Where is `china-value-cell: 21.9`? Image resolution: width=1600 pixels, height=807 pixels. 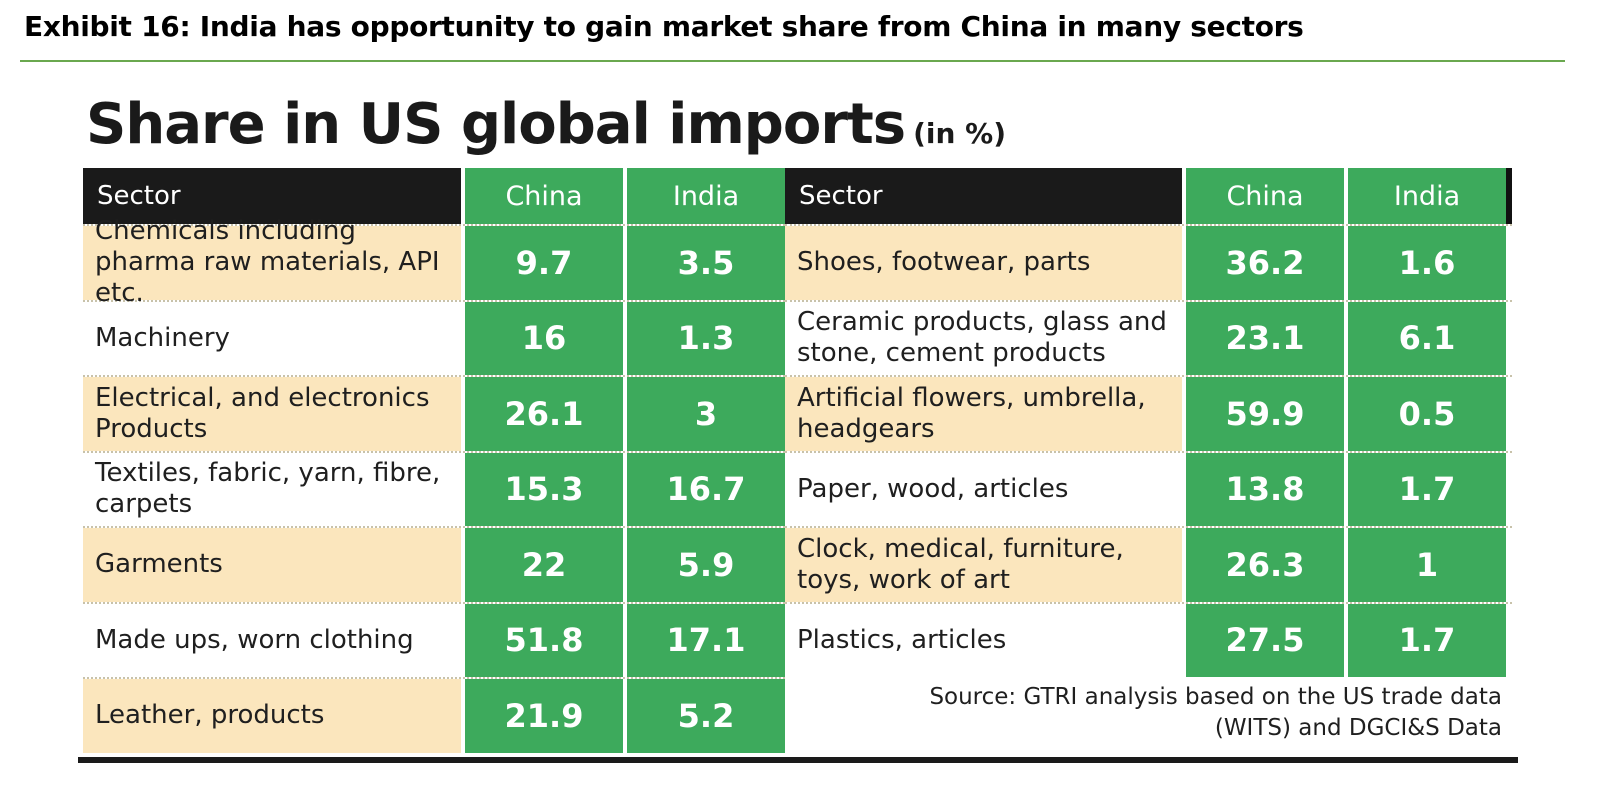 china-value-cell: 21.9 is located at coordinates (542, 716).